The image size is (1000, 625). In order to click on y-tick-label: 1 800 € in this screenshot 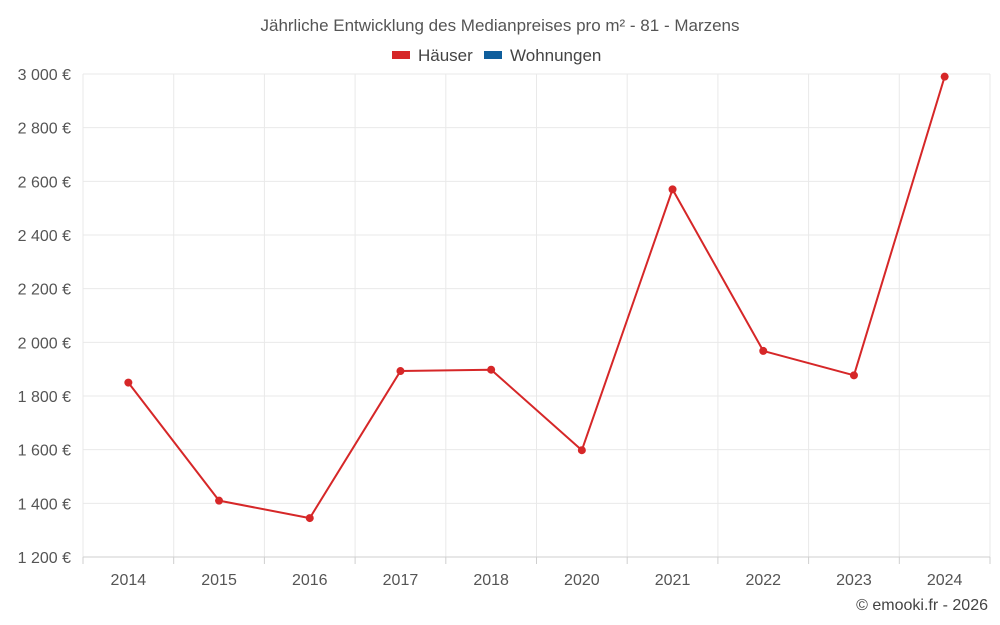, I will do `click(44, 397)`.